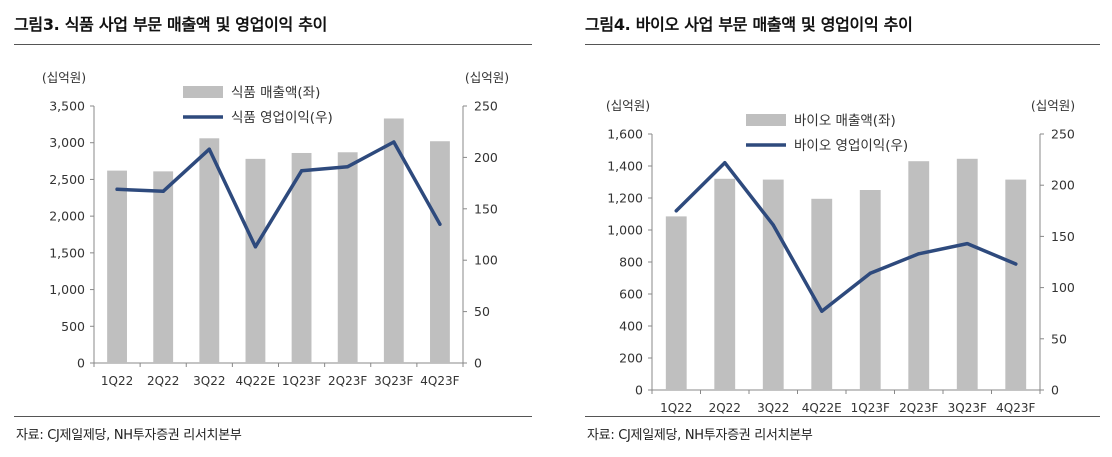 Image resolution: width=1112 pixels, height=457 pixels. I want to click on left-tick-label: 2,000, so click(67, 216).